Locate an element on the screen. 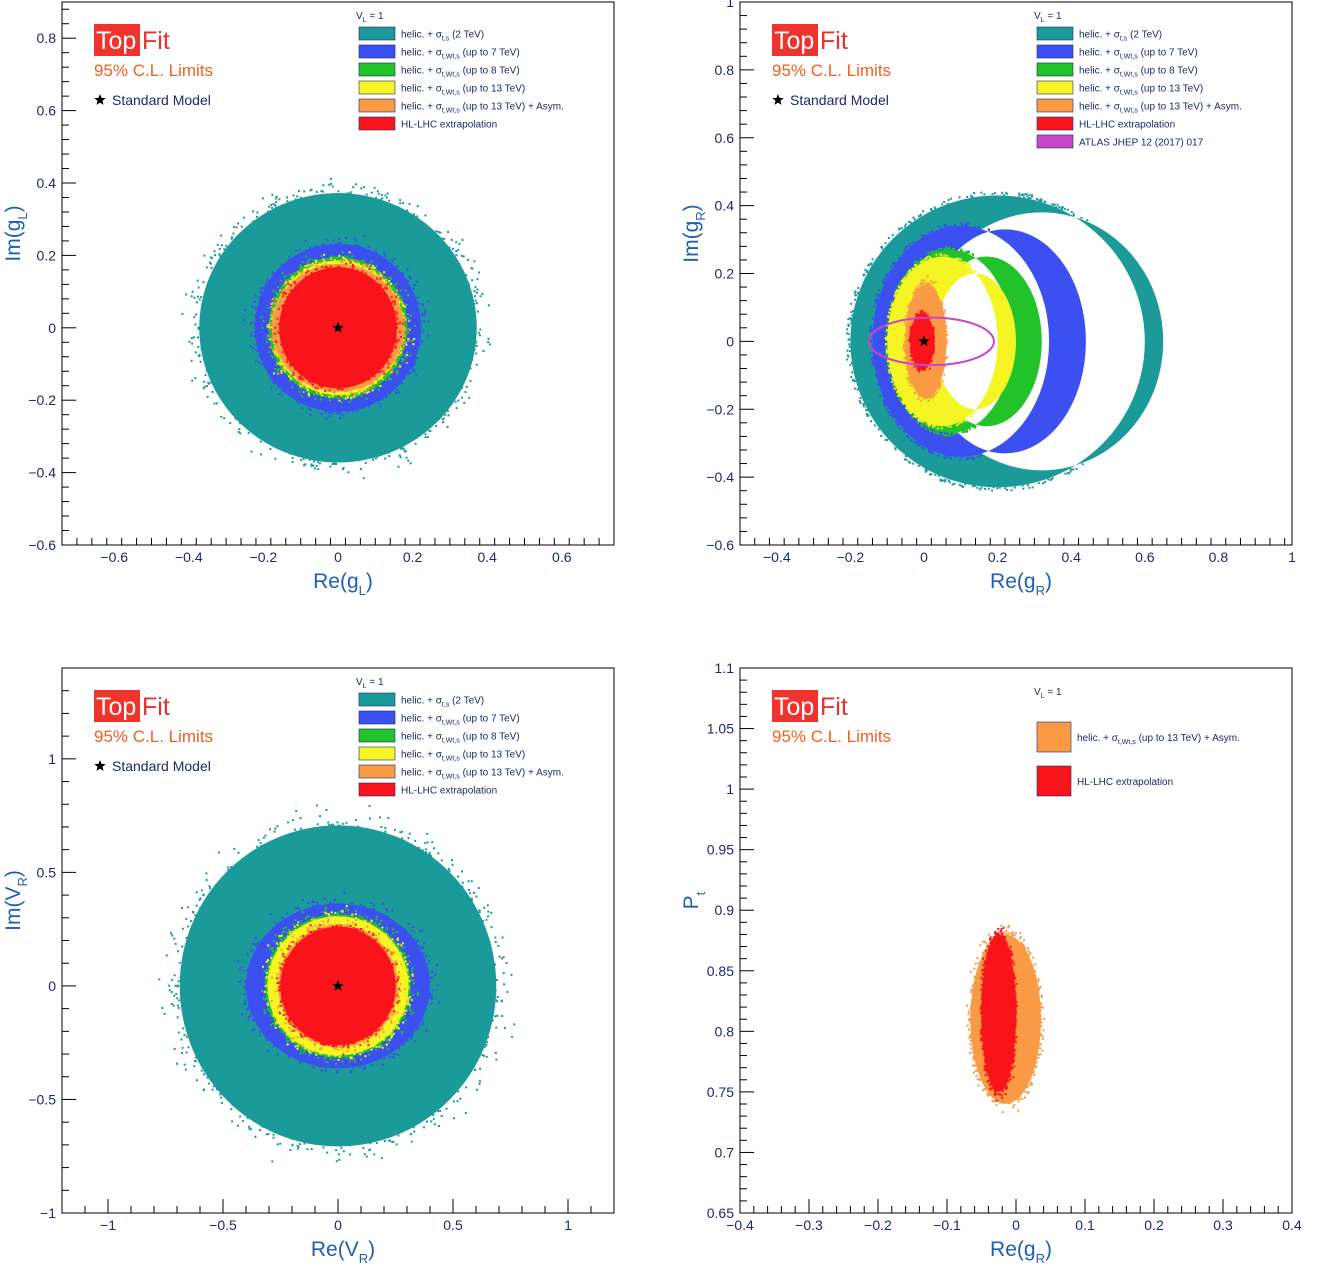 The width and height of the screenshot is (1317, 1268). legend-entry: HL-LHC extrapolation is located at coordinates (449, 791).